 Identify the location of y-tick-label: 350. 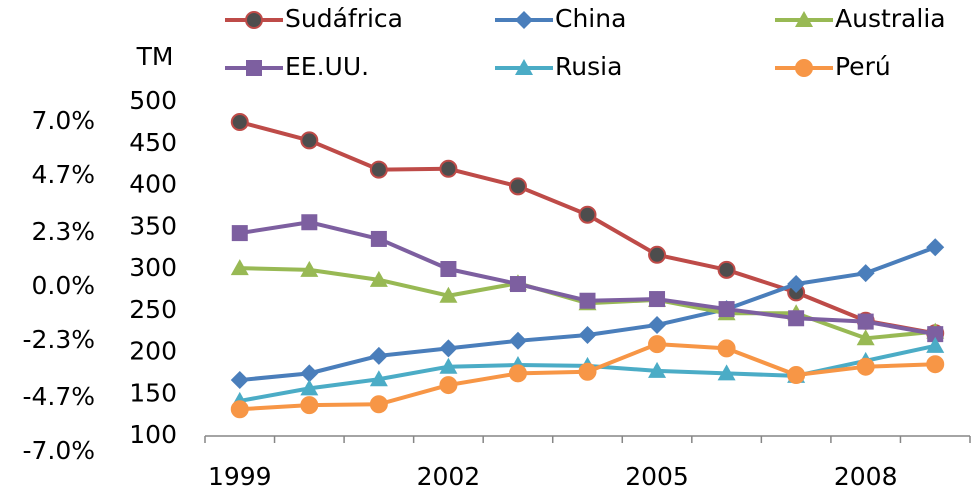
(153, 225).